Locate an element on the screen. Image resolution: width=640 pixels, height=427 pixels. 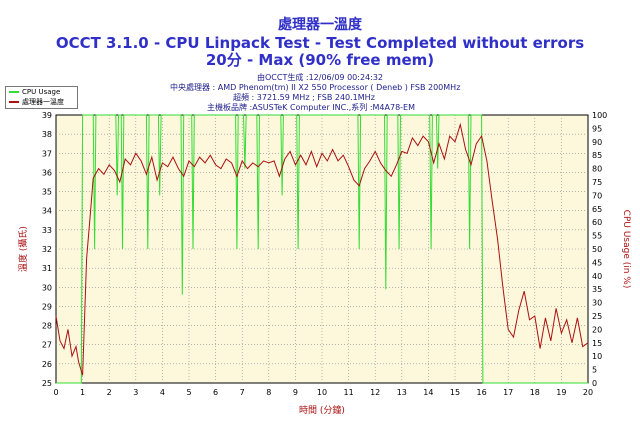
x-tick-label: 14 is located at coordinates (428, 392).